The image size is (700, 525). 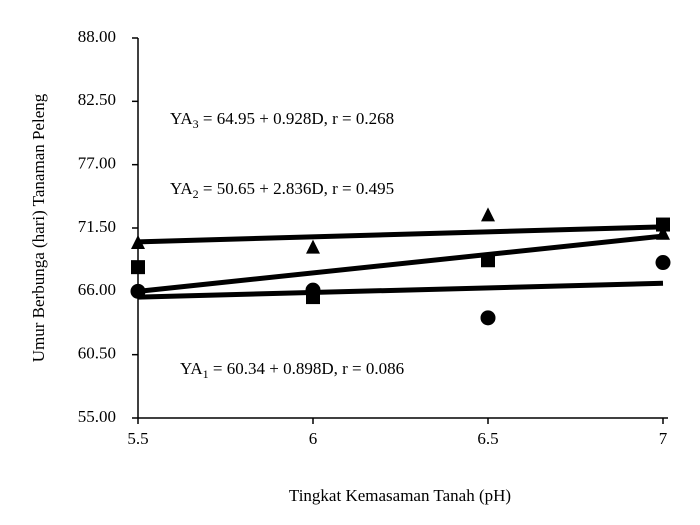 What do you see at coordinates (400, 495) in the screenshot?
I see `x-axis-label: Tingkat Kemasaman Tanah (pH)` at bounding box center [400, 495].